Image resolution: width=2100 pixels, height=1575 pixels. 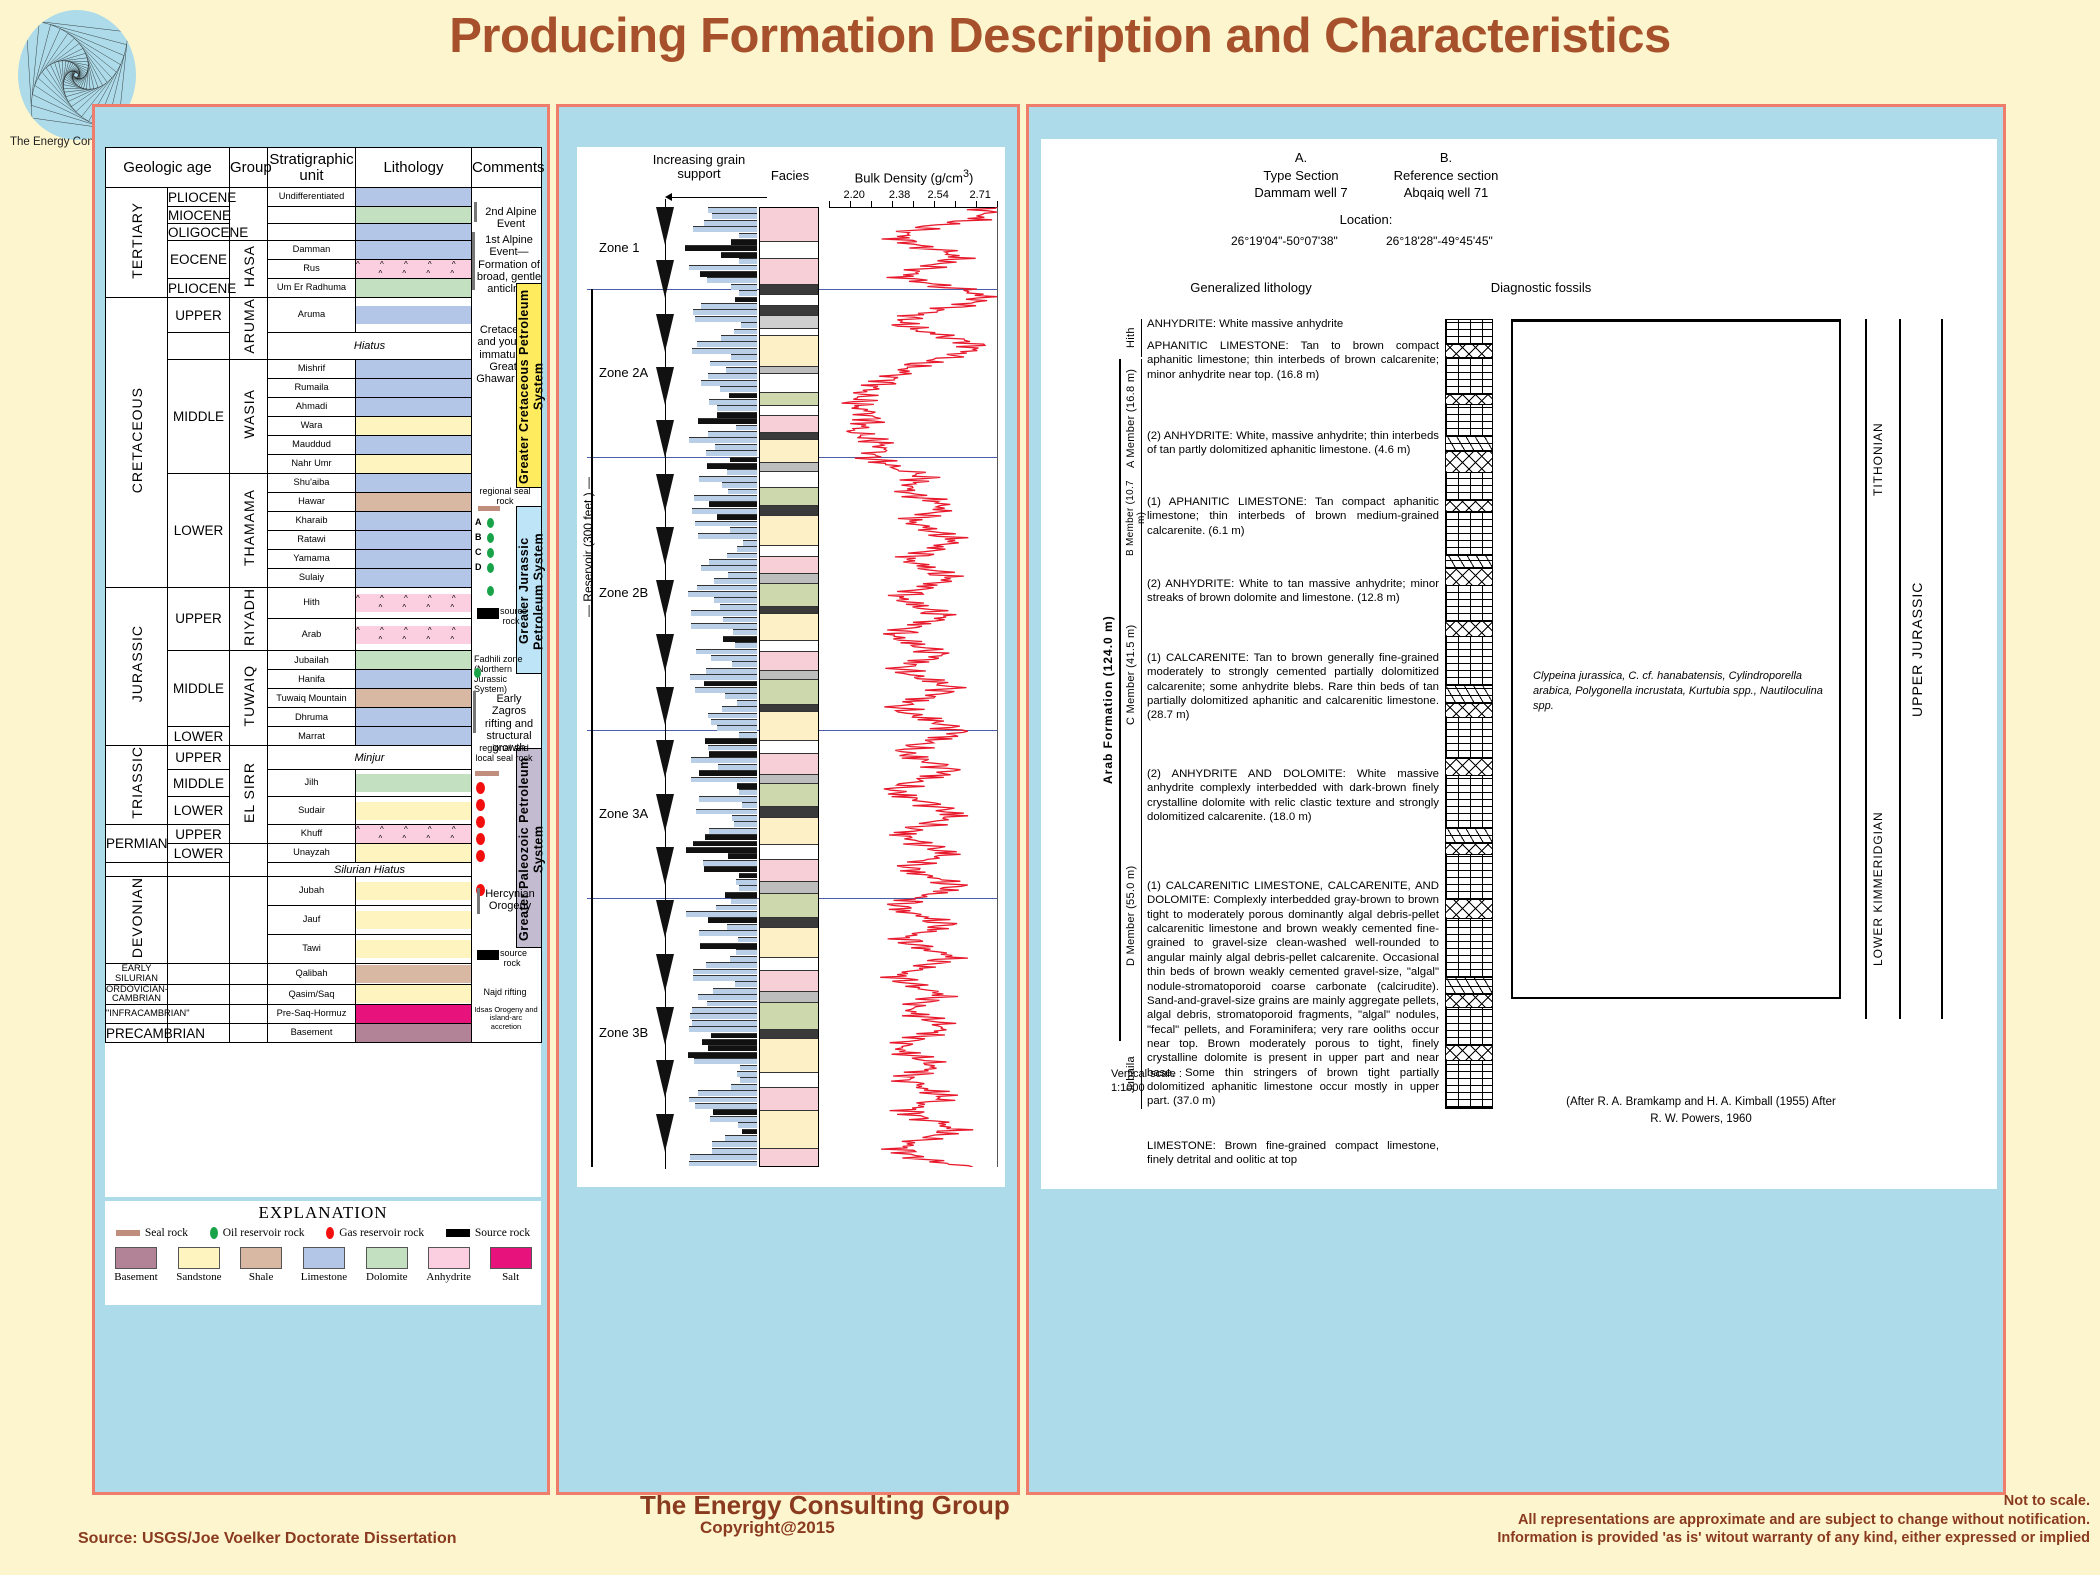 What do you see at coordinates (2046, 1501) in the screenshot?
I see `disclaimer-line-1: Not to scale.` at bounding box center [2046, 1501].